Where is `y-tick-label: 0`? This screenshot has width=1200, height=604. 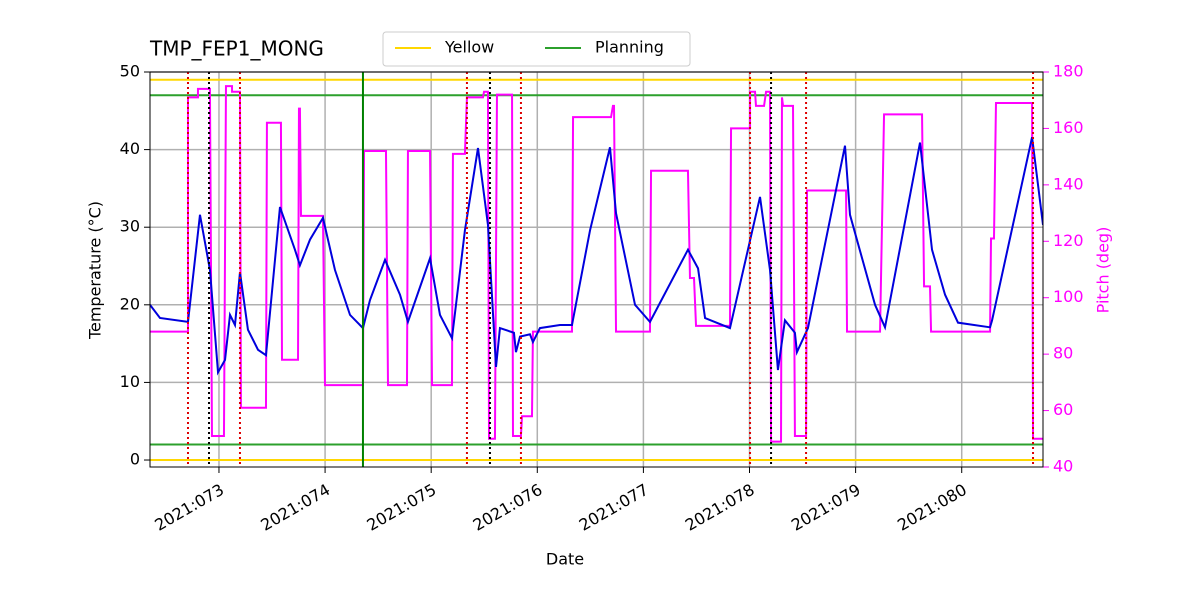 y-tick-label: 0 is located at coordinates (135, 459).